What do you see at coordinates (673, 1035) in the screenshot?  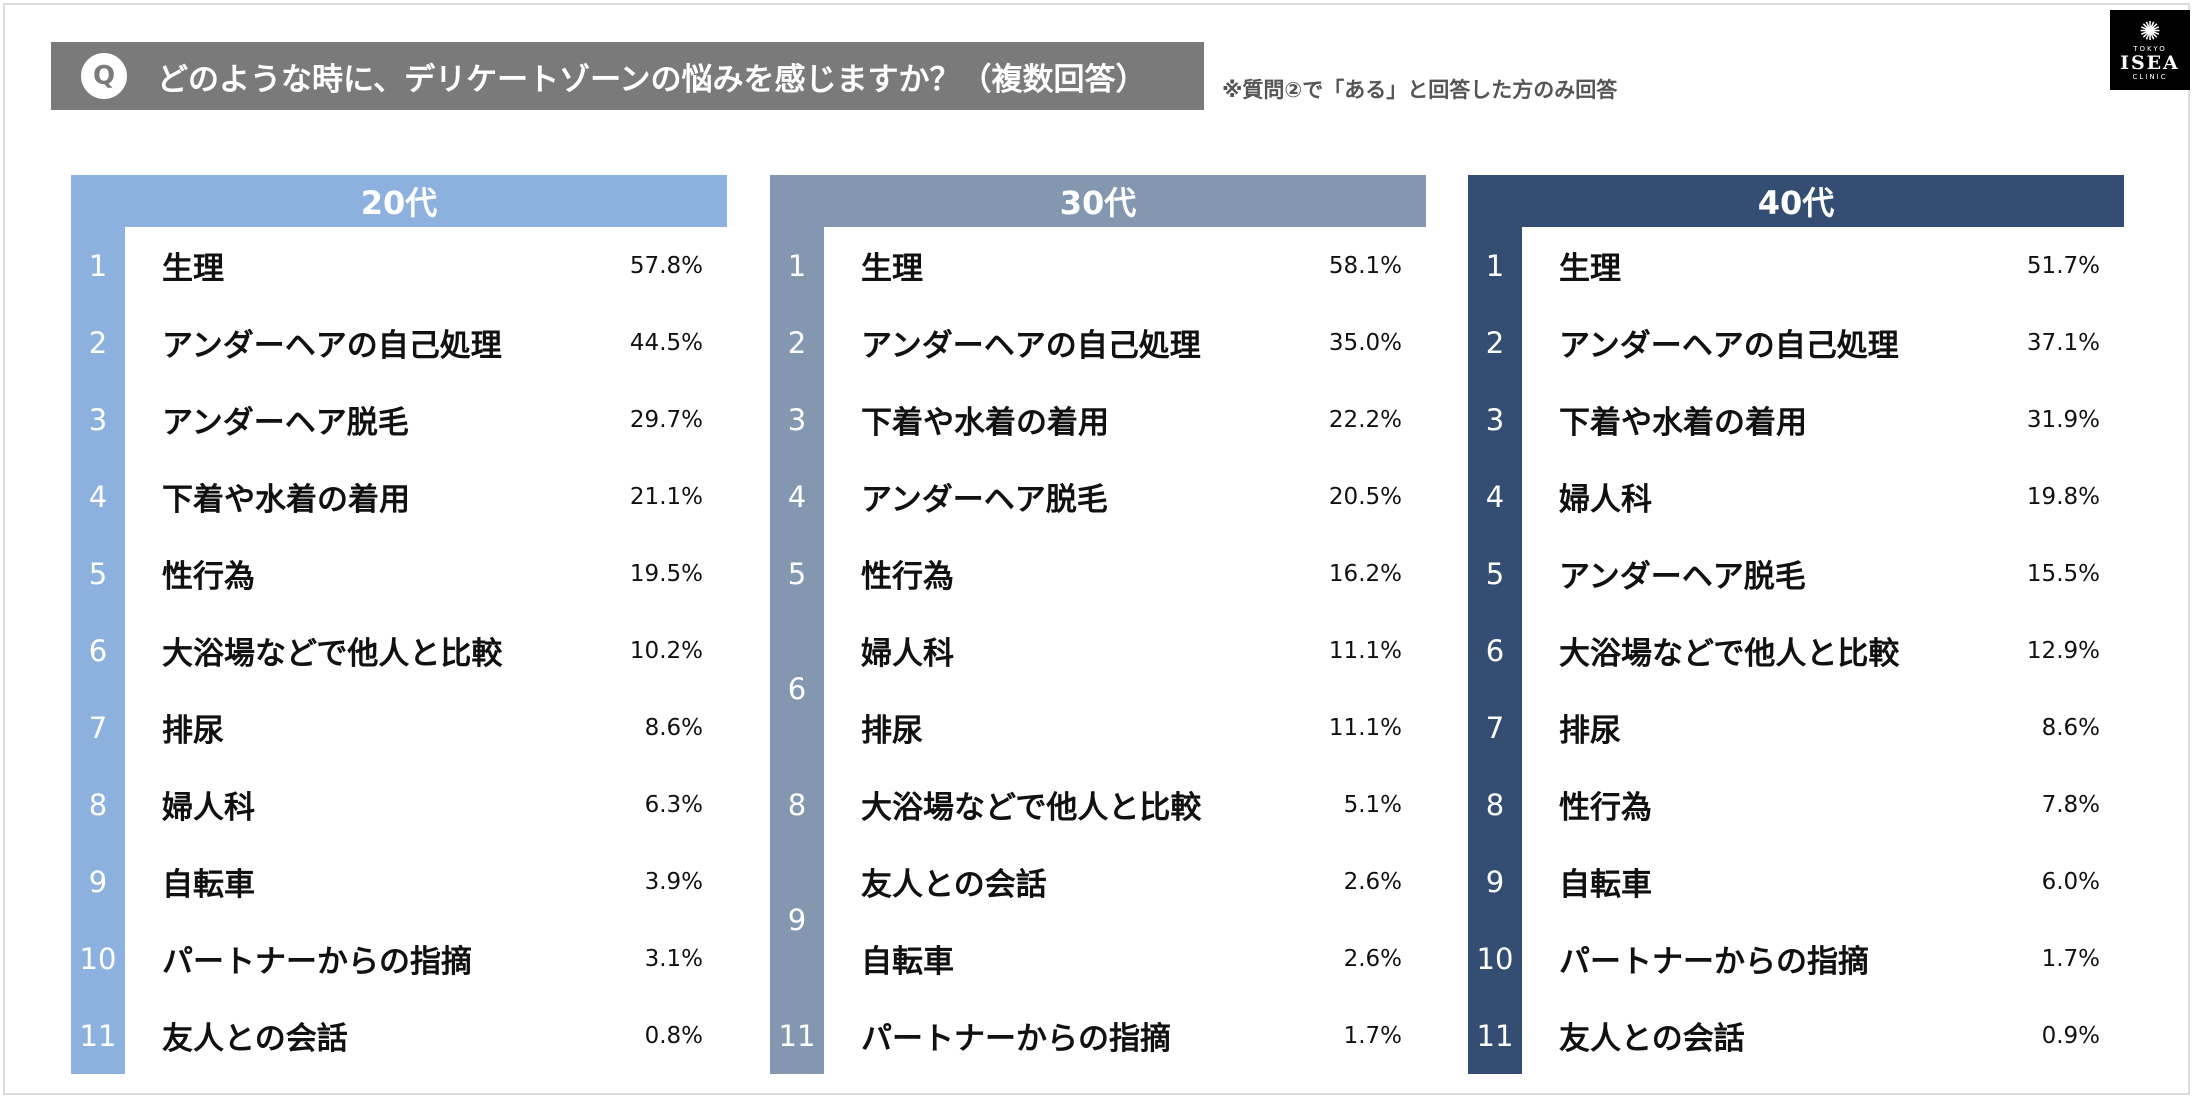 I see `item-value: 0.8%` at bounding box center [673, 1035].